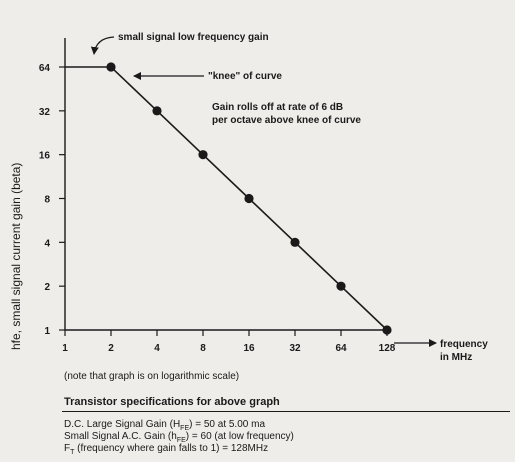  I want to click on x-tick-labels: 1 2 4 8 16 32 64 128, so click(229, 342).